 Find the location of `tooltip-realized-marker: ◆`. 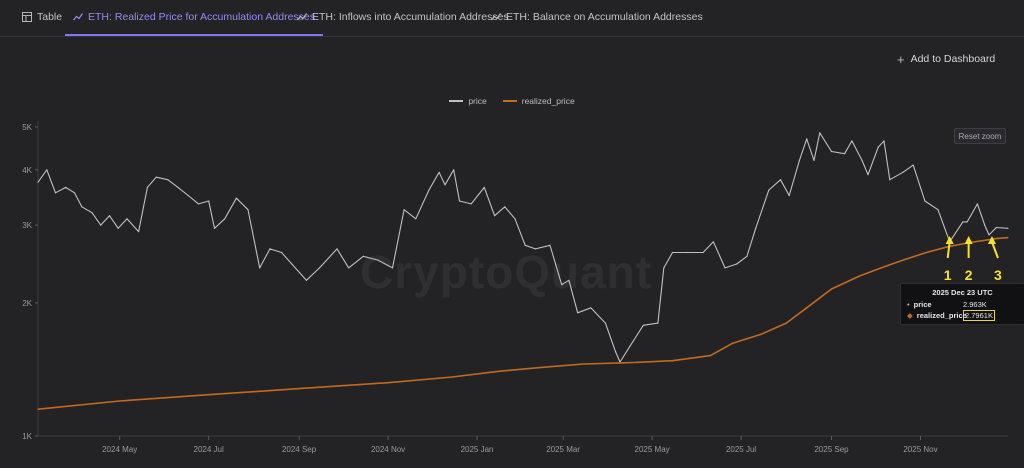

tooltip-realized-marker: ◆ is located at coordinates (910, 315).